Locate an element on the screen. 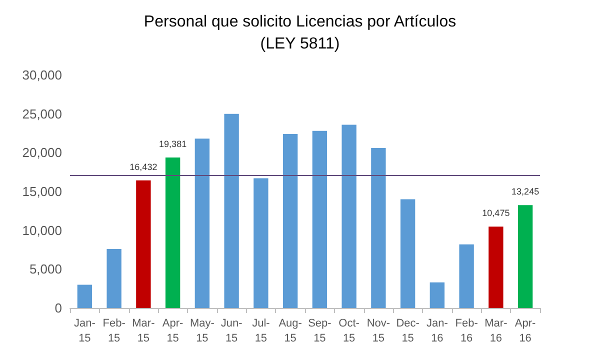 The height and width of the screenshot is (350, 600). x-tick-label: Jan-16 is located at coordinates (437, 331).